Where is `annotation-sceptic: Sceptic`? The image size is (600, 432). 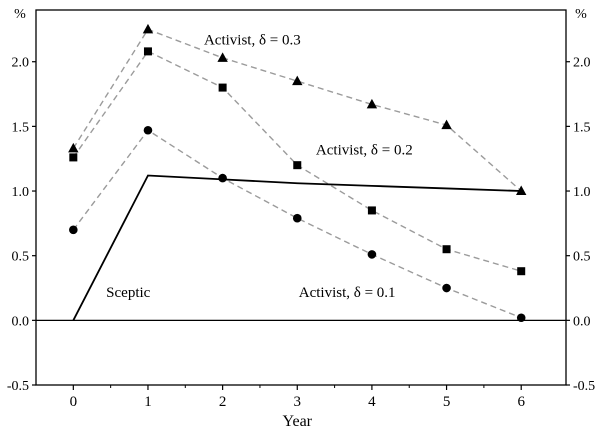 annotation-sceptic: Sceptic is located at coordinates (128, 293).